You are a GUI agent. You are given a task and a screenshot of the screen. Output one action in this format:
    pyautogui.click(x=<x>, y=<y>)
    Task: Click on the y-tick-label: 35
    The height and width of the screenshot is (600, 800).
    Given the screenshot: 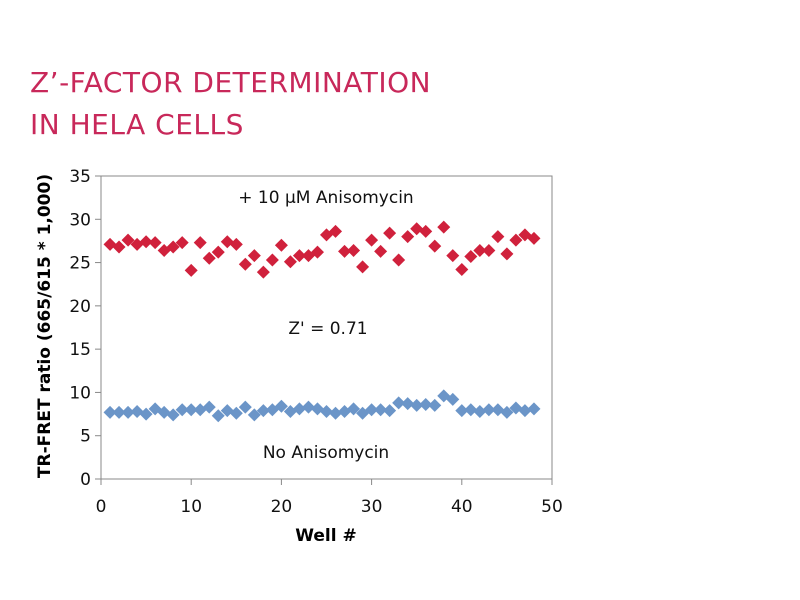 What is the action you would take?
    pyautogui.click(x=80, y=177)
    